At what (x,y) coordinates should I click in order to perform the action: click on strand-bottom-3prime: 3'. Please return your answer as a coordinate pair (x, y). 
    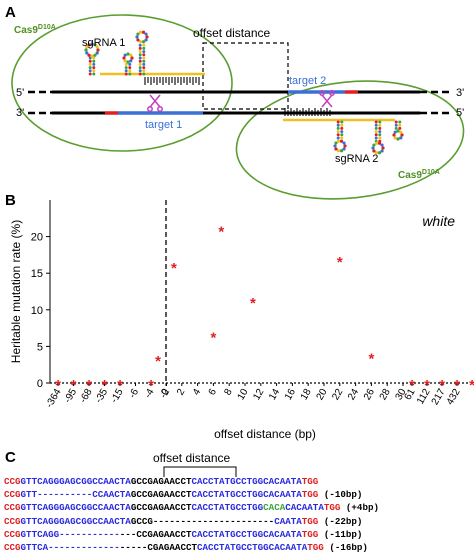
    Looking at the image, I should click on (20, 113).